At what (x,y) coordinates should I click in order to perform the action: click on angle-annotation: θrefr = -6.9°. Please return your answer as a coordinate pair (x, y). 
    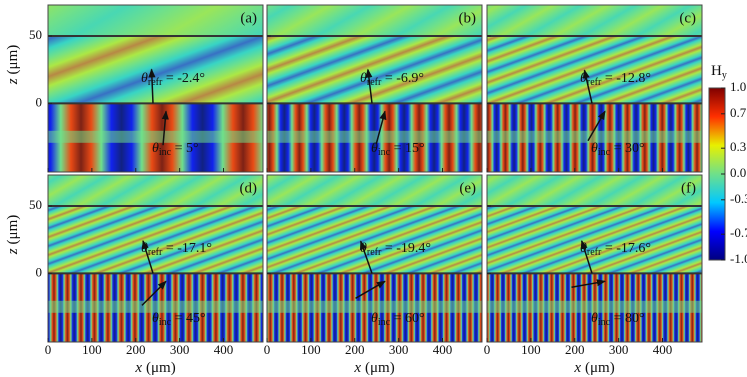
    Looking at the image, I should click on (392, 79).